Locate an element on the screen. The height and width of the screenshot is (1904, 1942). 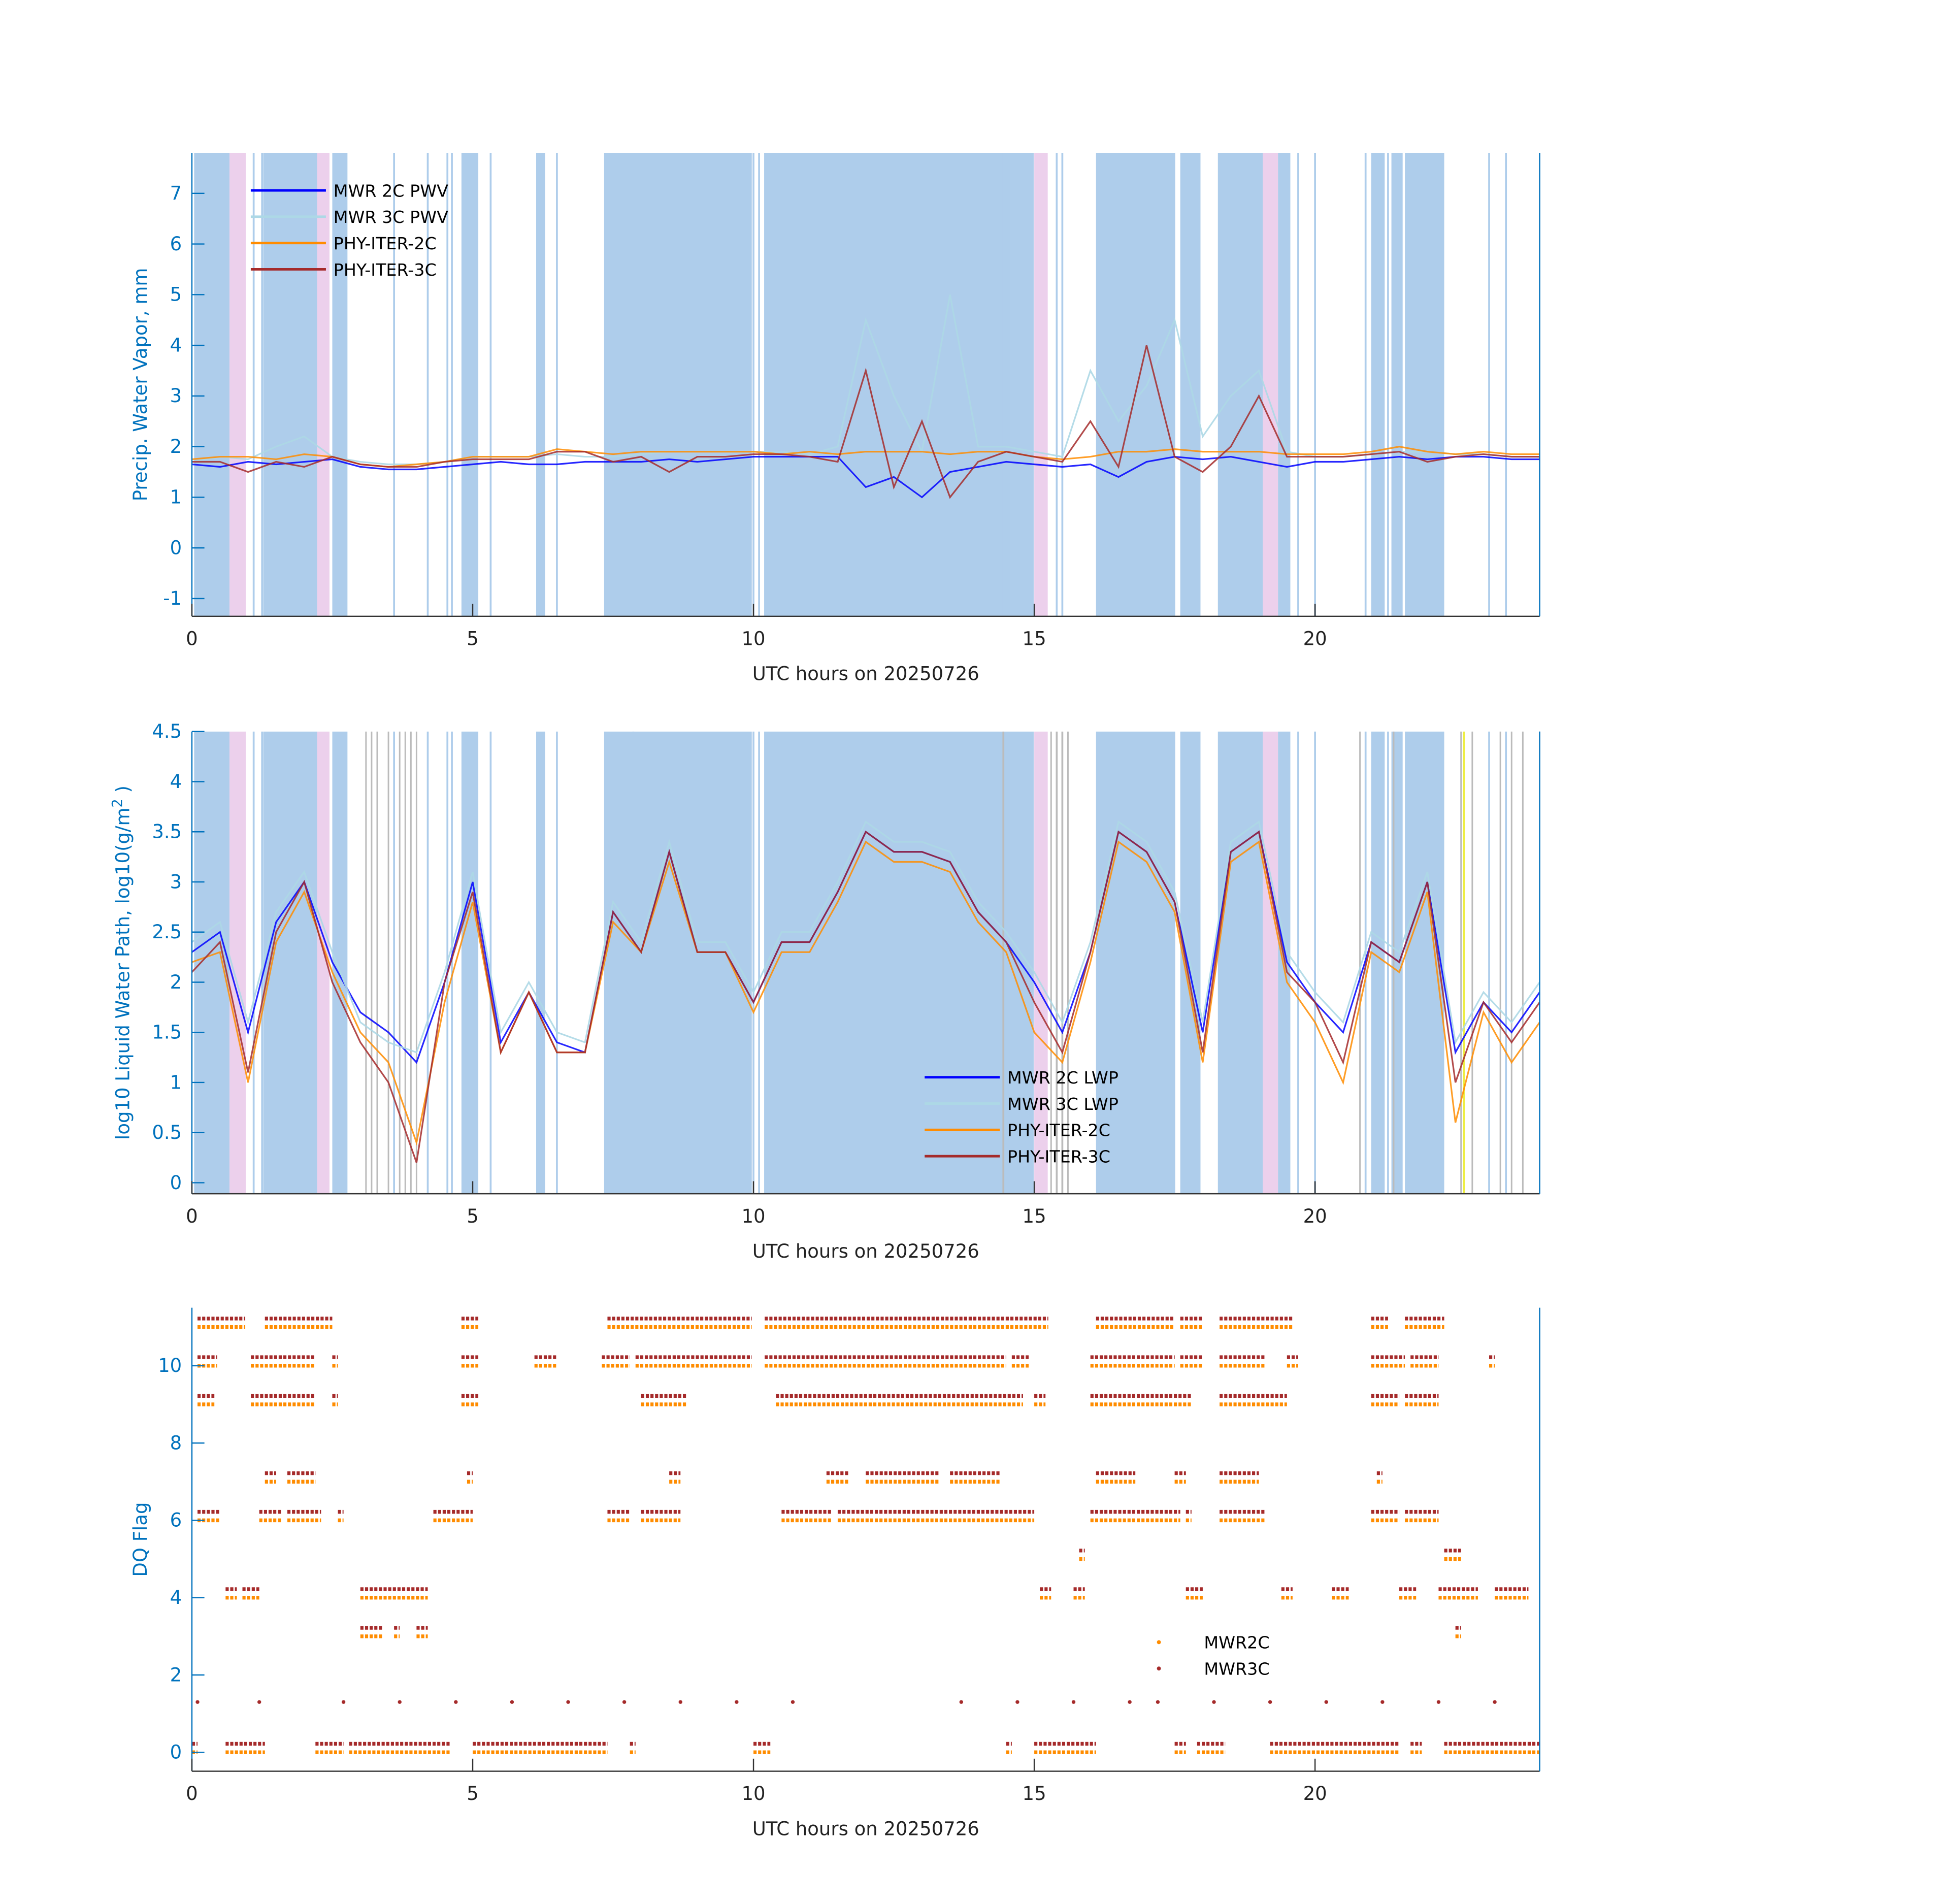
y-axis-label: Precip. Water Vapor, mm is located at coordinates (140, 385).